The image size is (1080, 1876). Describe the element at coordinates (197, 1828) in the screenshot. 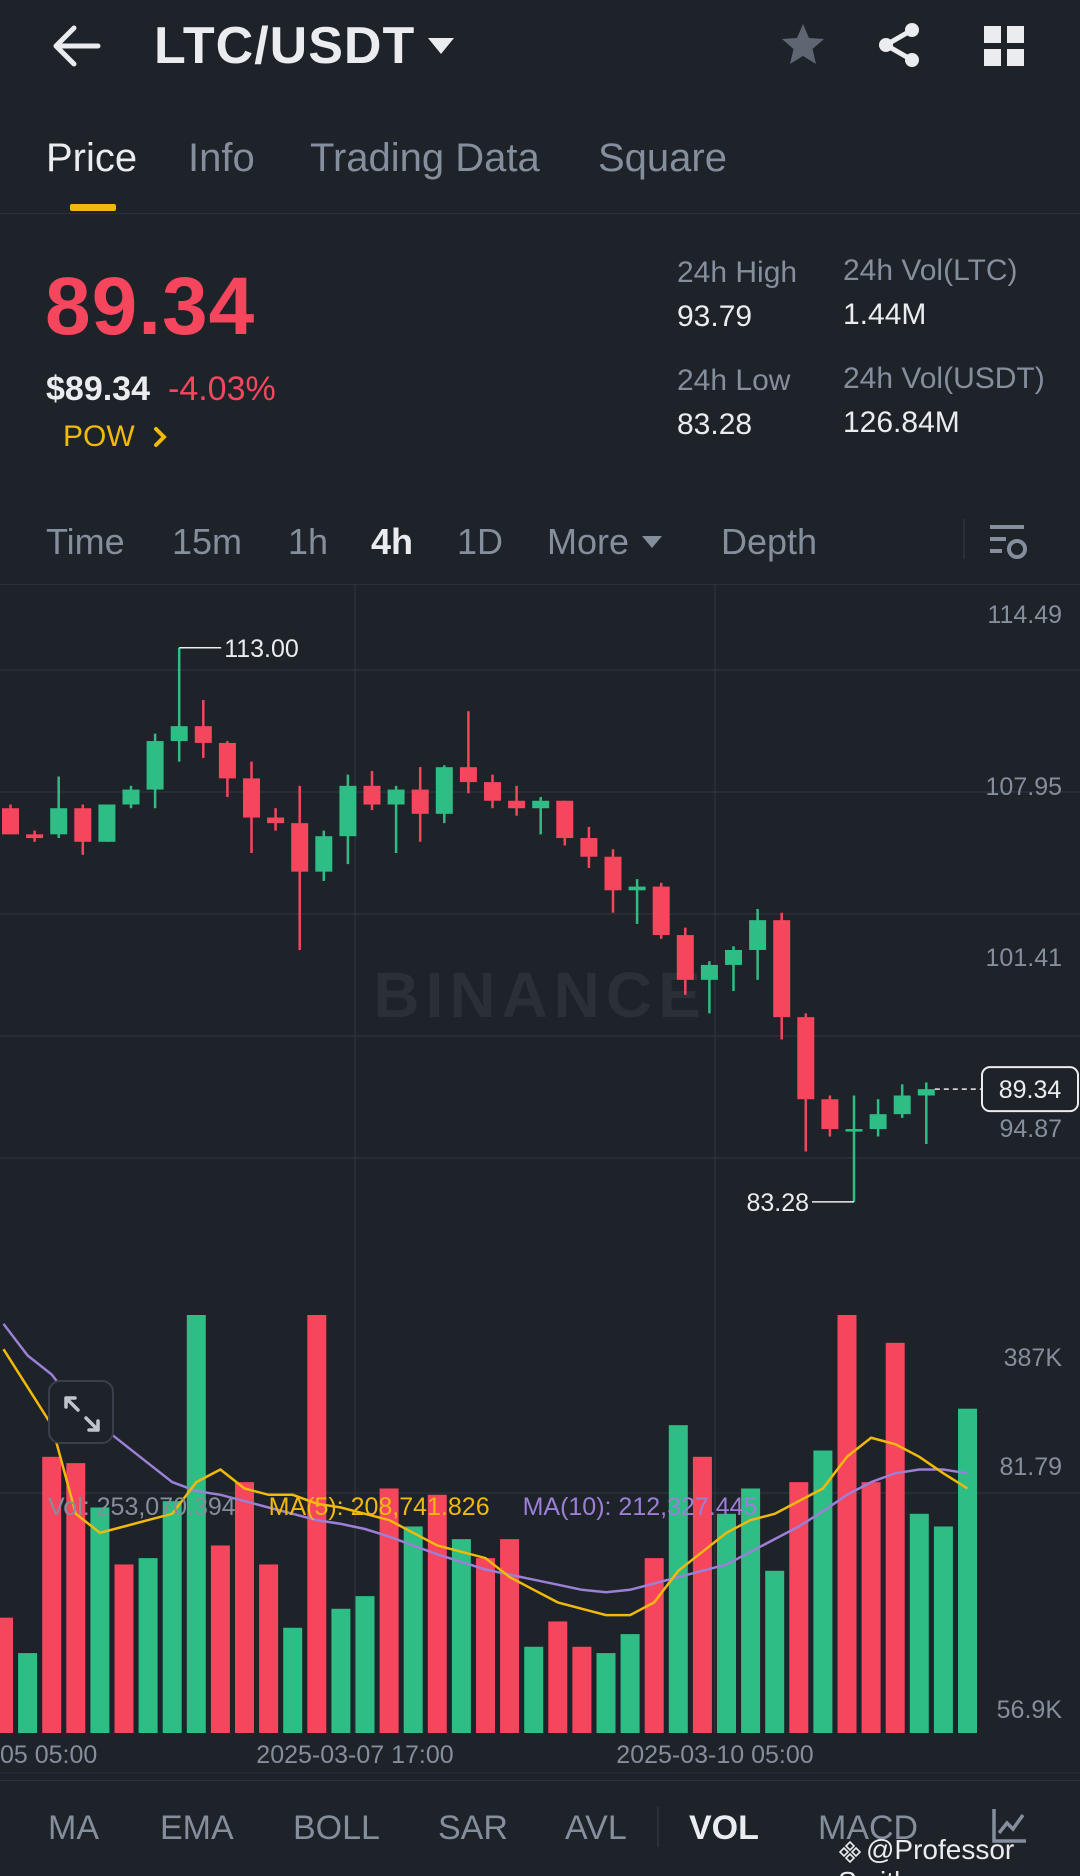

I see `indicator-ema: EMA` at that location.